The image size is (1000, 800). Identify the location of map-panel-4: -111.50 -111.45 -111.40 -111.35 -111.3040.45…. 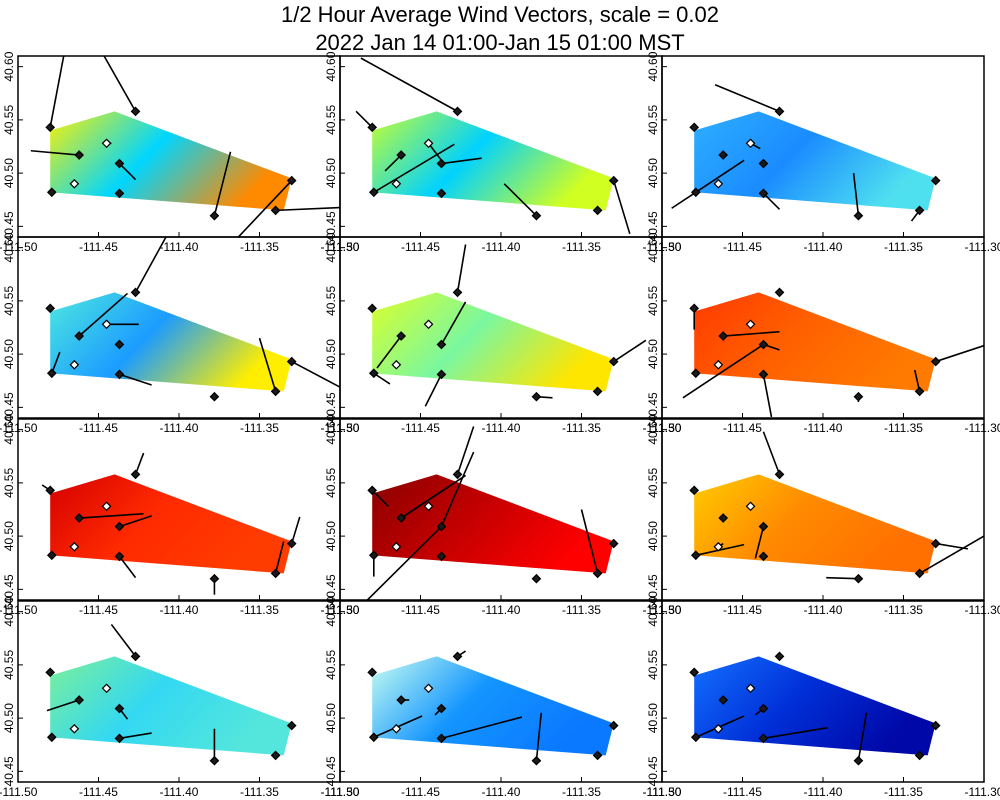
(180, 333).